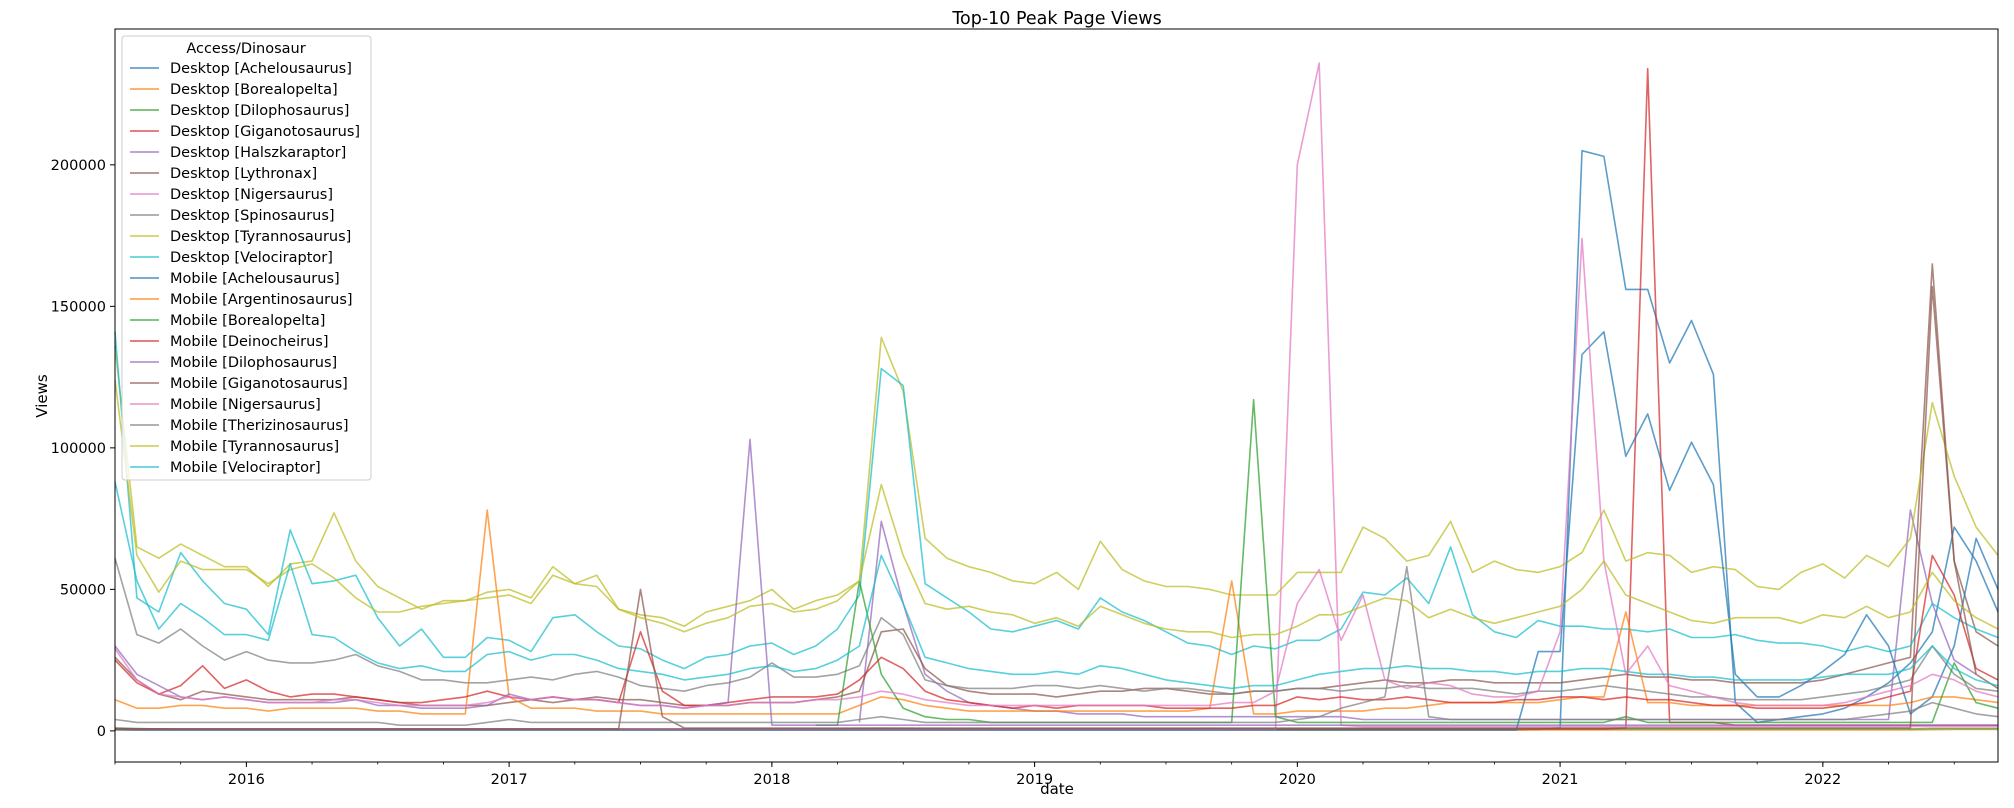 The width and height of the screenshot is (2014, 808). Describe the element at coordinates (258, 153) in the screenshot. I see `legend-label: Desktop [Halszkaraptor]` at that location.